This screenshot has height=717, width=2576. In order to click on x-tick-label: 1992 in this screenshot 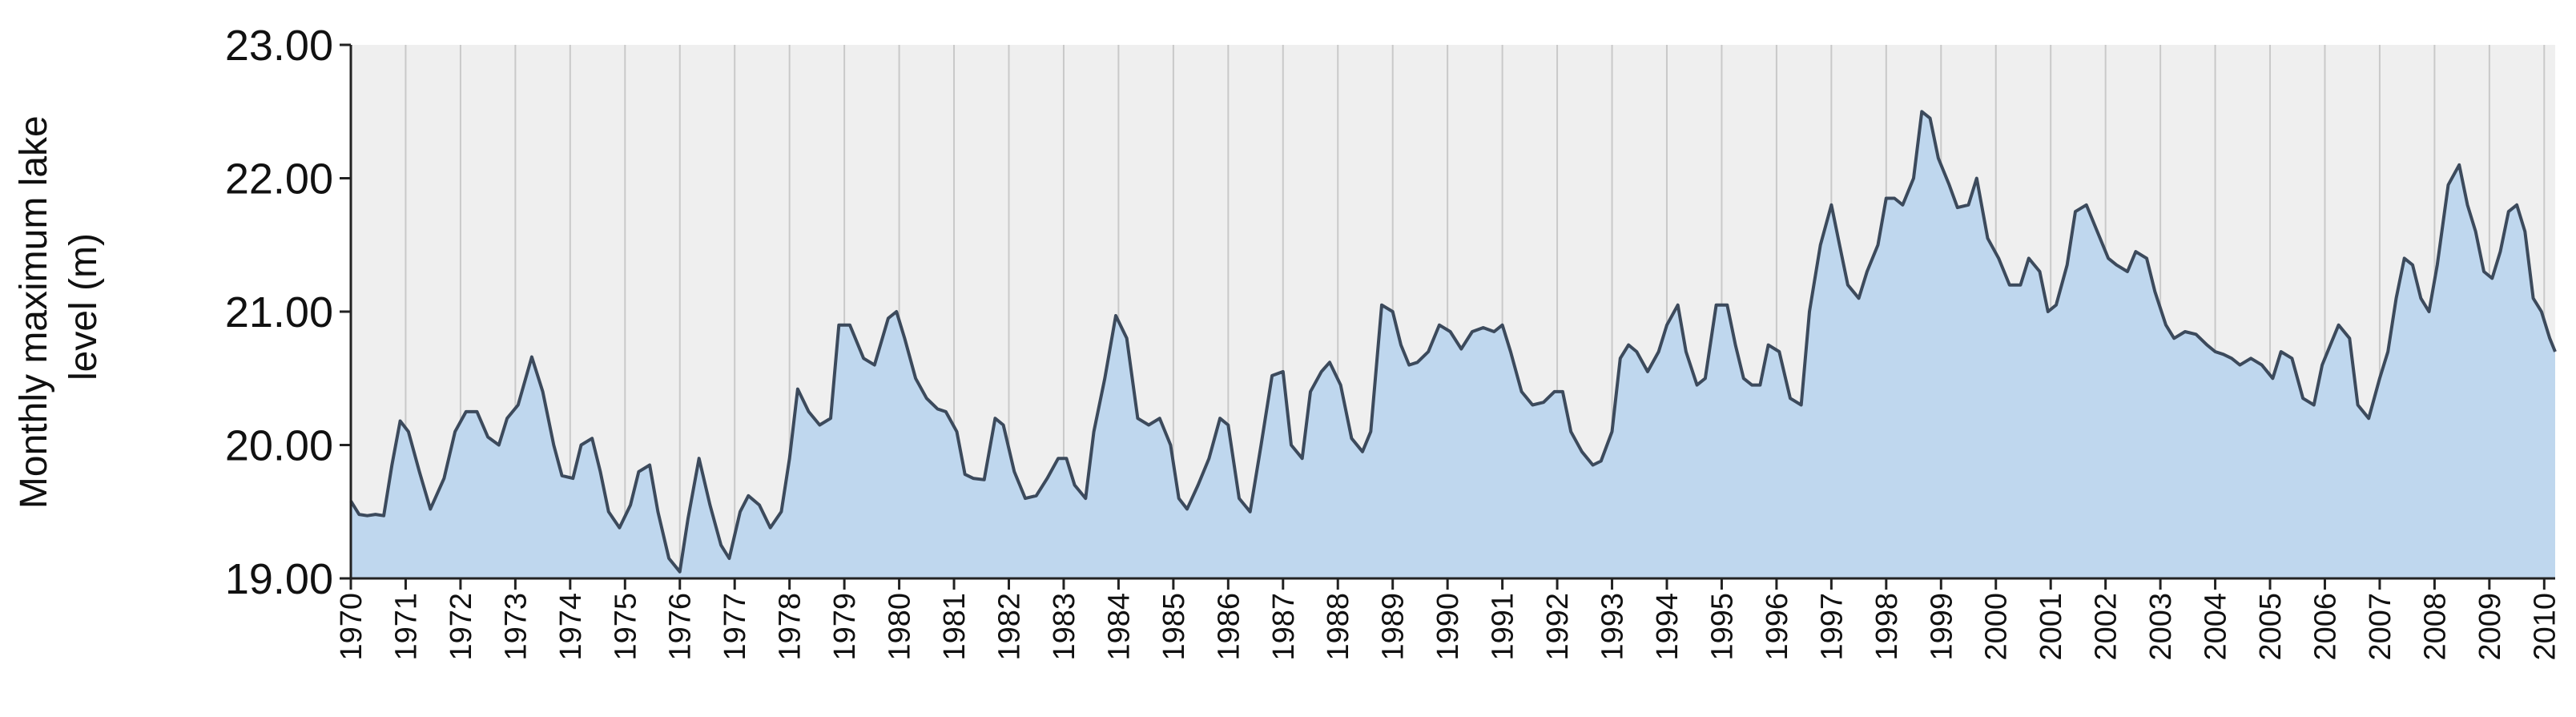, I will do `click(1558, 627)`.